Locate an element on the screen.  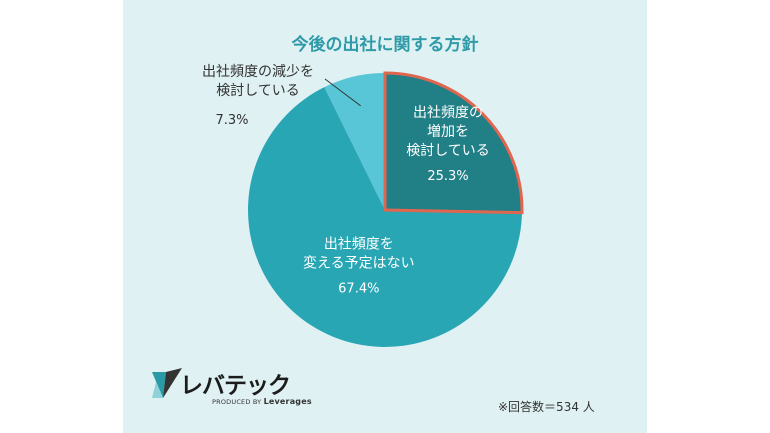
logo-tagline: PRODUCED BY Leverages is located at coordinates (262, 401).